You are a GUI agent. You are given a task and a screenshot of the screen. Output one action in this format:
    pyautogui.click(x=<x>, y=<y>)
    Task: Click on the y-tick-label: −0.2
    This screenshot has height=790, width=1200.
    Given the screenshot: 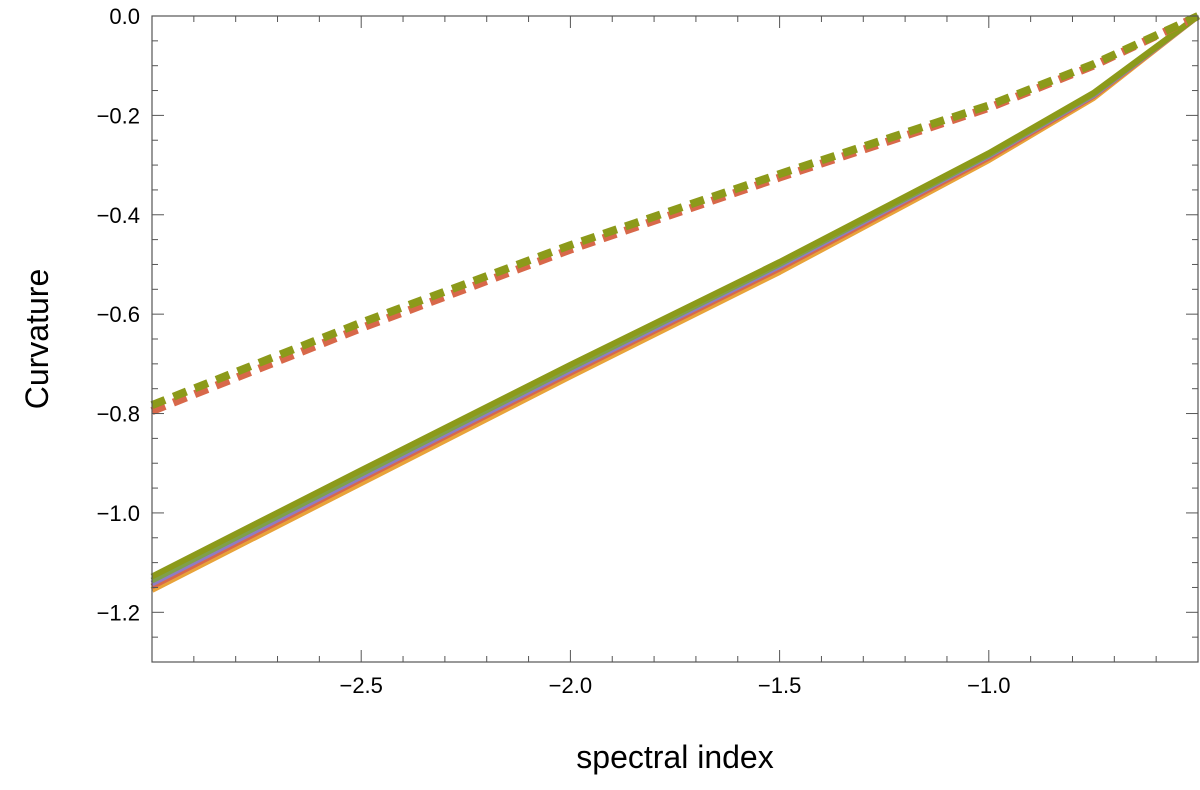 What is the action you would take?
    pyautogui.click(x=118, y=115)
    